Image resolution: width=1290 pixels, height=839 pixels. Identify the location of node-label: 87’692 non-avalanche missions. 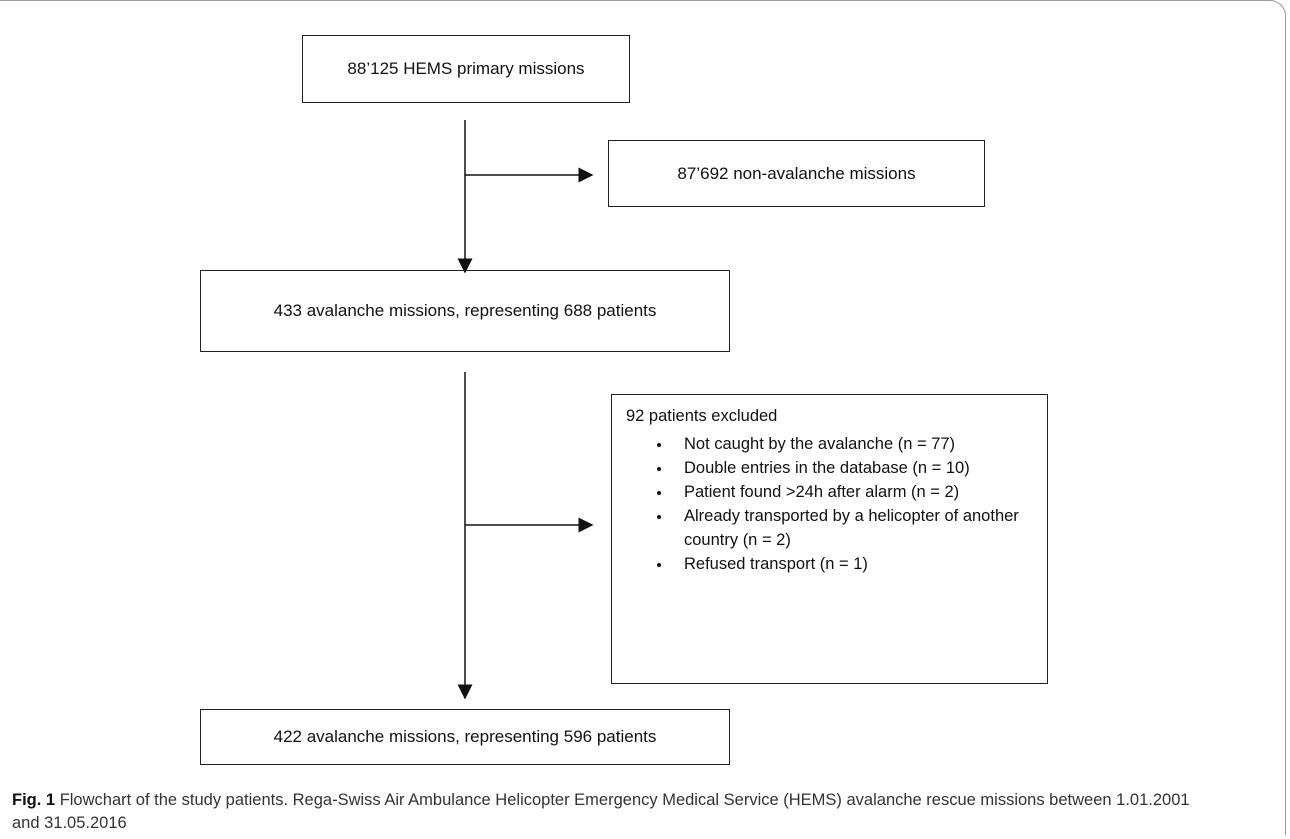
(796, 173).